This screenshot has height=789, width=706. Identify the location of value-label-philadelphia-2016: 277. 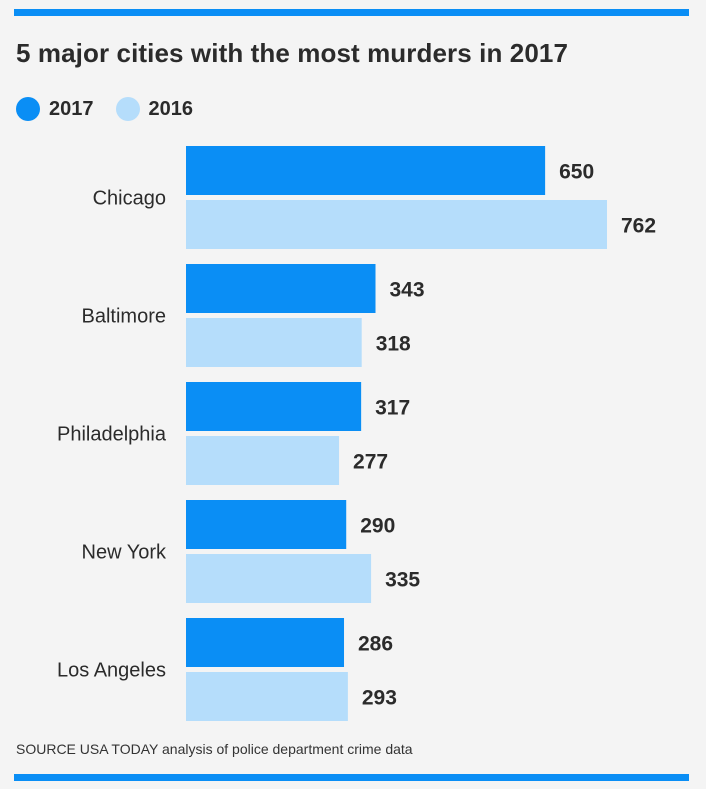
(370, 462).